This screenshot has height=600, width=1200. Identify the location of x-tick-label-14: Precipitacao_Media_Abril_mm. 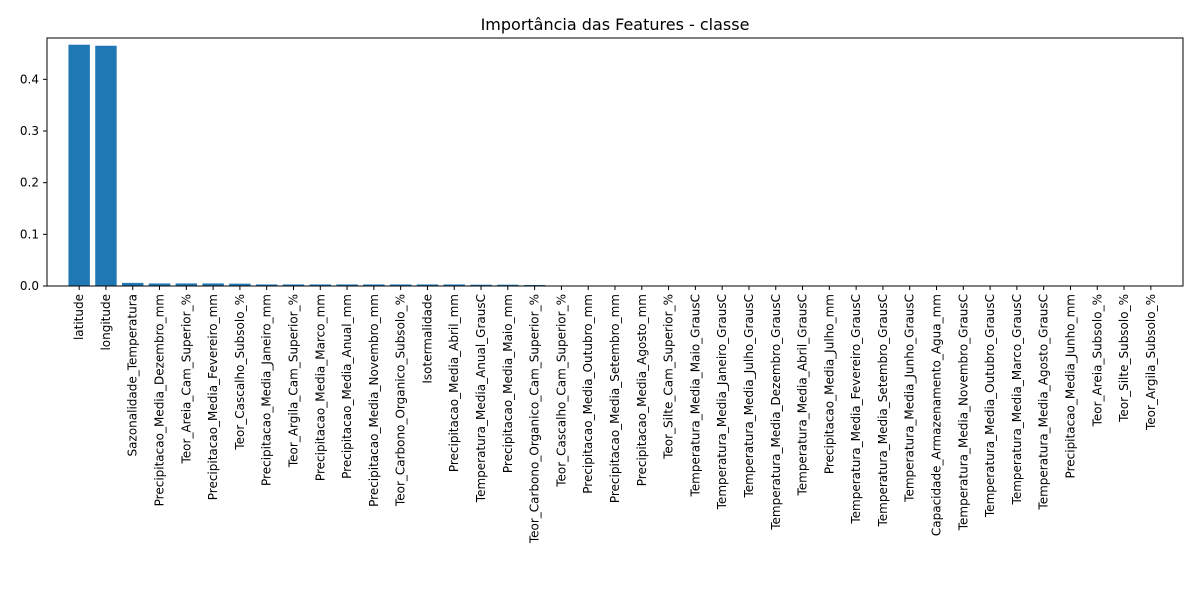
(454, 383).